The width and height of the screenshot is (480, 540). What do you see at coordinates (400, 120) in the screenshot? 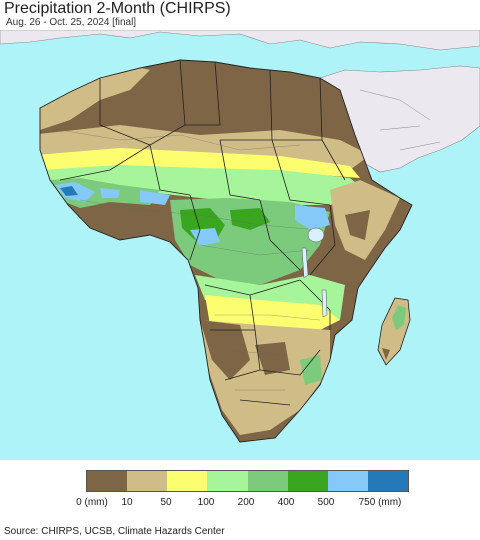
I see `arabia-internal-borders` at bounding box center [400, 120].